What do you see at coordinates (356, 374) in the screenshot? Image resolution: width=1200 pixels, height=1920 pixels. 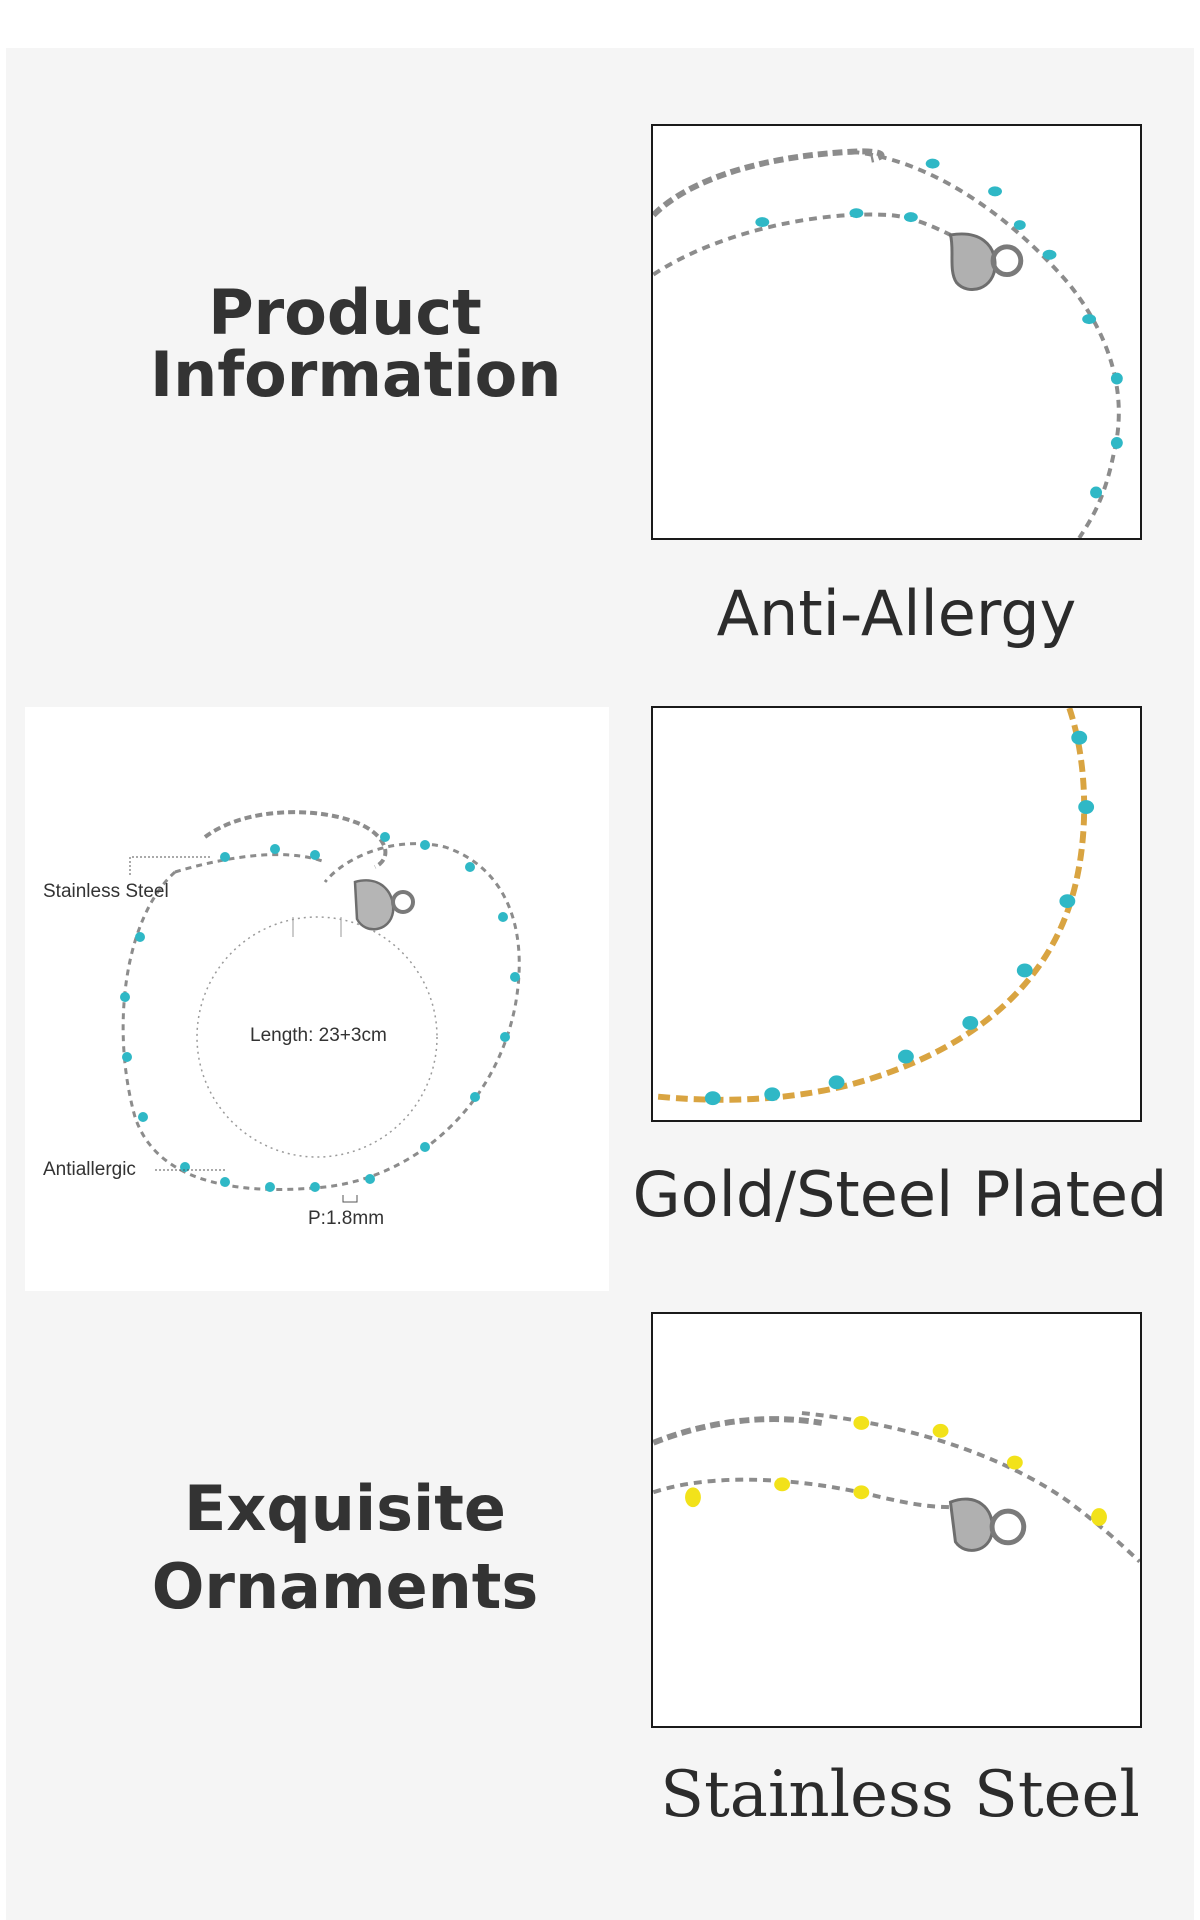 I see `heading-line-2: Information` at bounding box center [356, 374].